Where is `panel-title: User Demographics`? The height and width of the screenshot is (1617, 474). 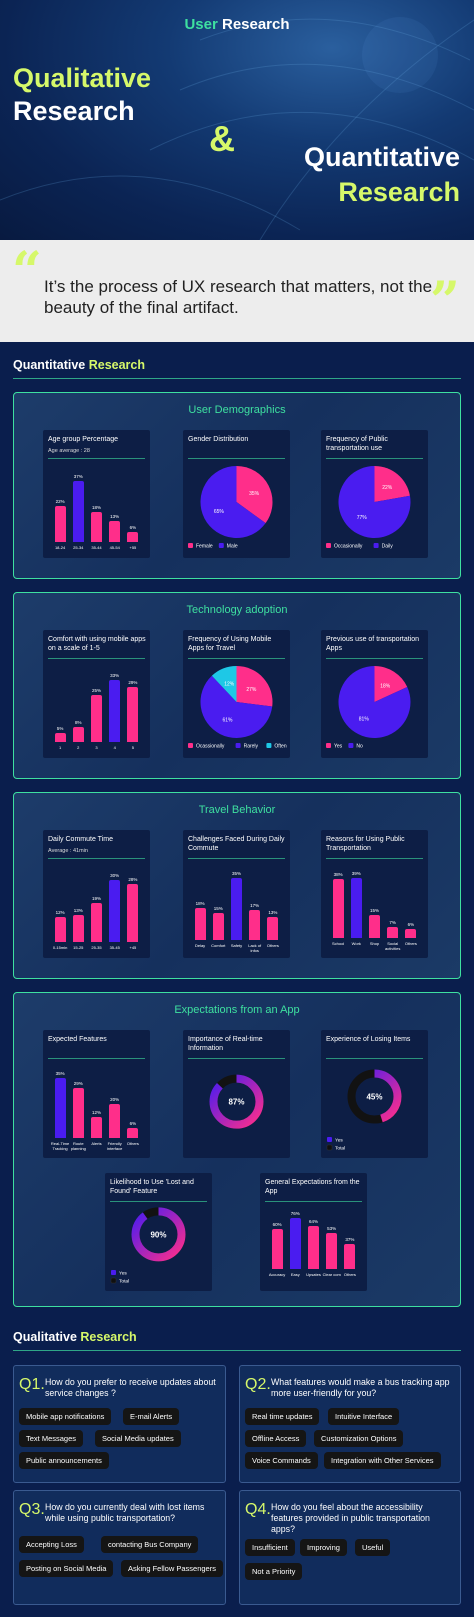 panel-title: User Demographics is located at coordinates (237, 410).